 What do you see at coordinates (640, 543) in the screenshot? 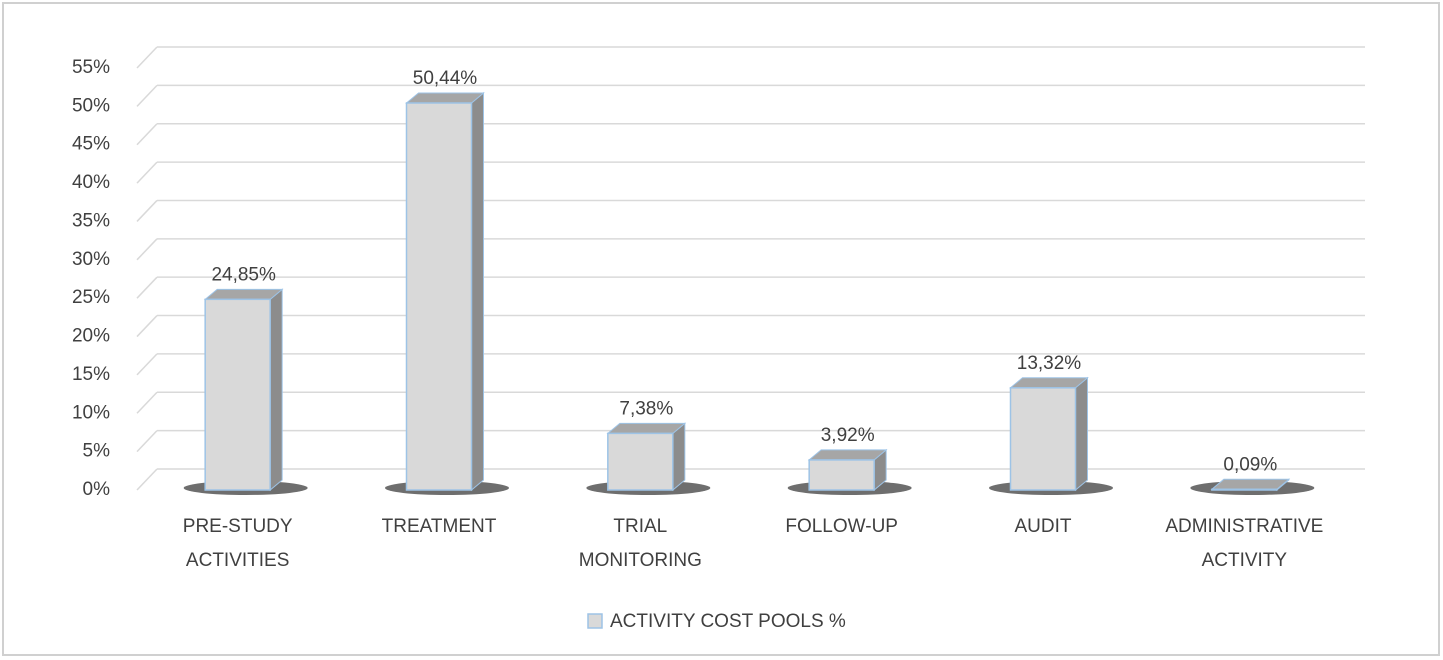
I see `x-tick-label: TRIAL MONITORING` at bounding box center [640, 543].